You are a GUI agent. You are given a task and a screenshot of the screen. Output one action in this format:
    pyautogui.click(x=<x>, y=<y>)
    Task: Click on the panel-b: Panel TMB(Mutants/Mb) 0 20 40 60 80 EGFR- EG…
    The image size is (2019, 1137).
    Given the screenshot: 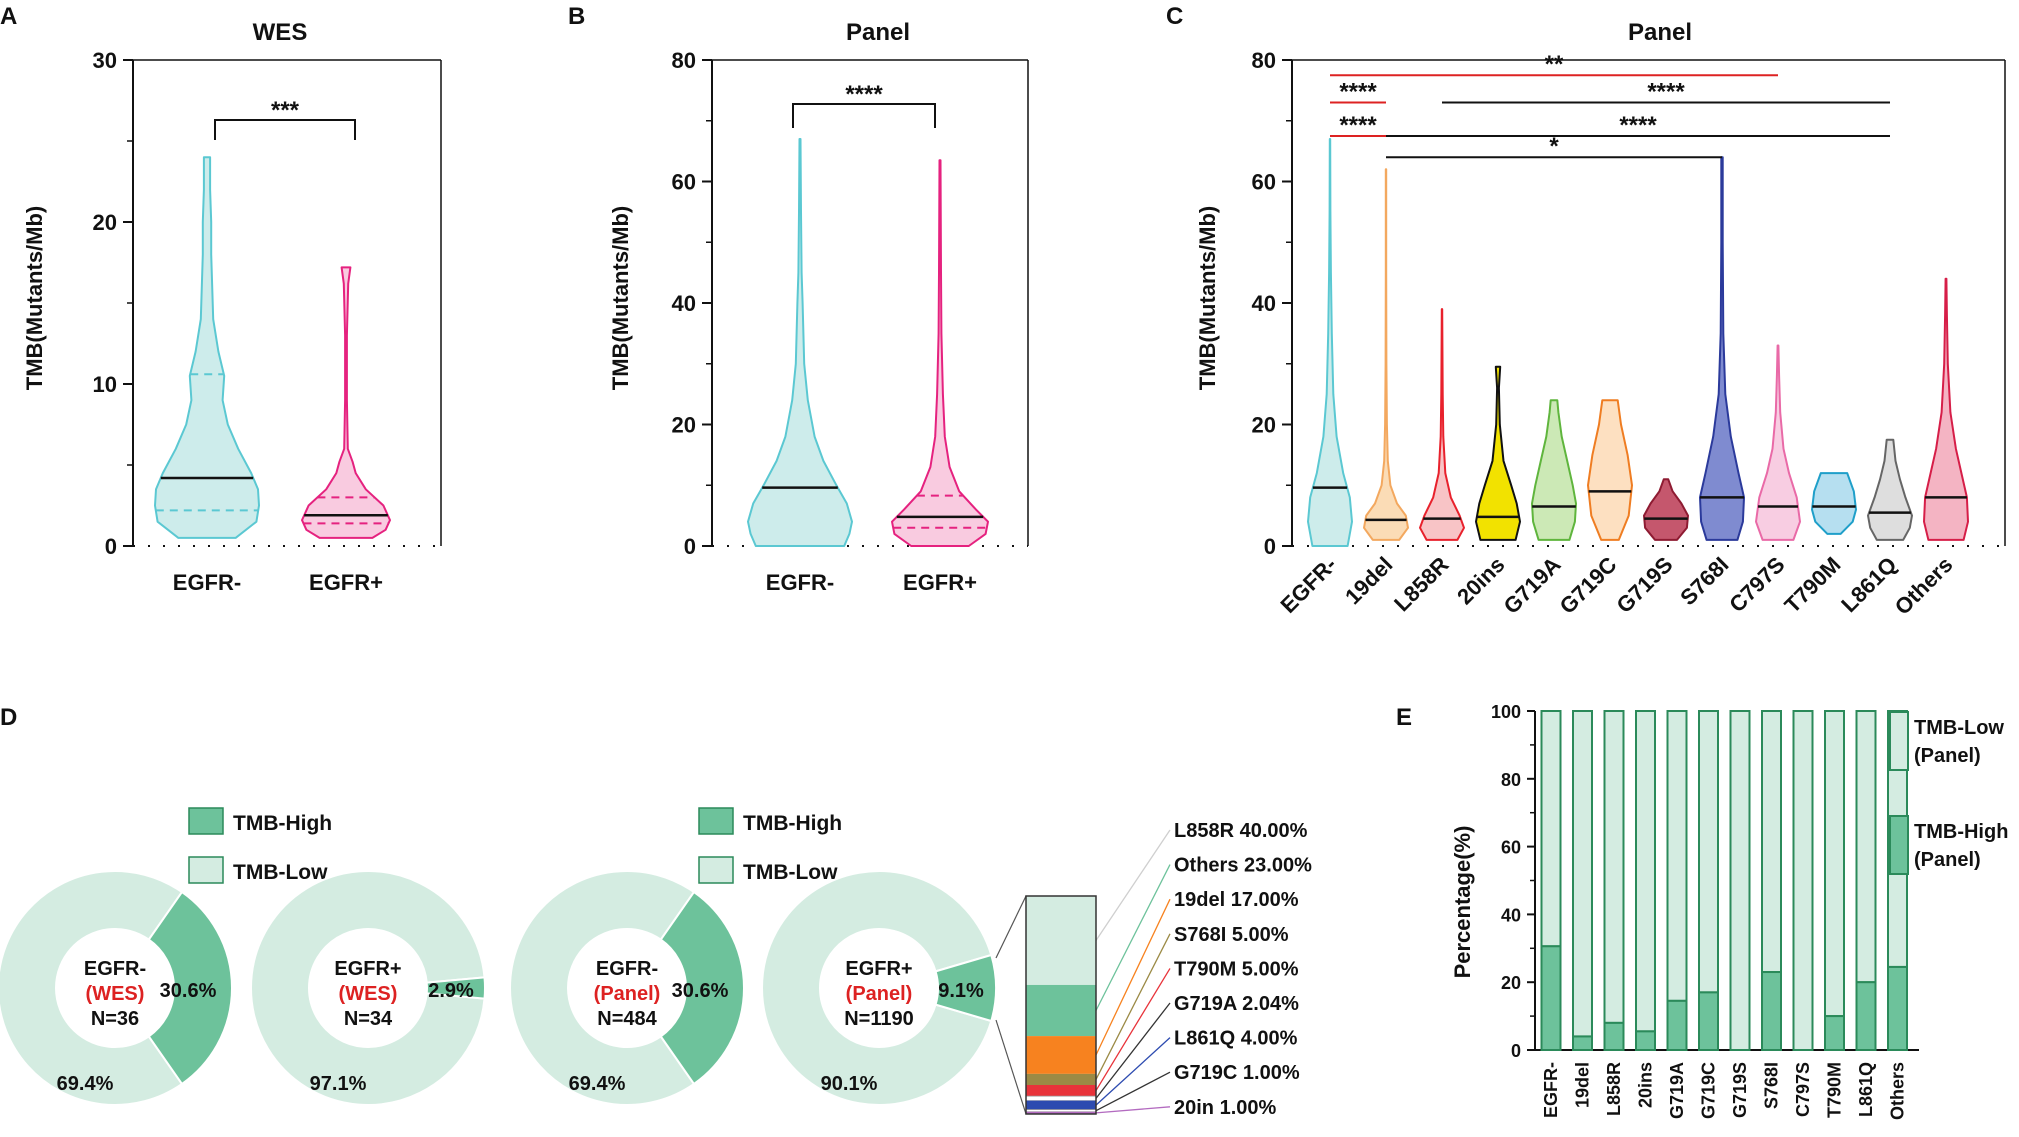 What is the action you would take?
    pyautogui.click(x=818, y=307)
    